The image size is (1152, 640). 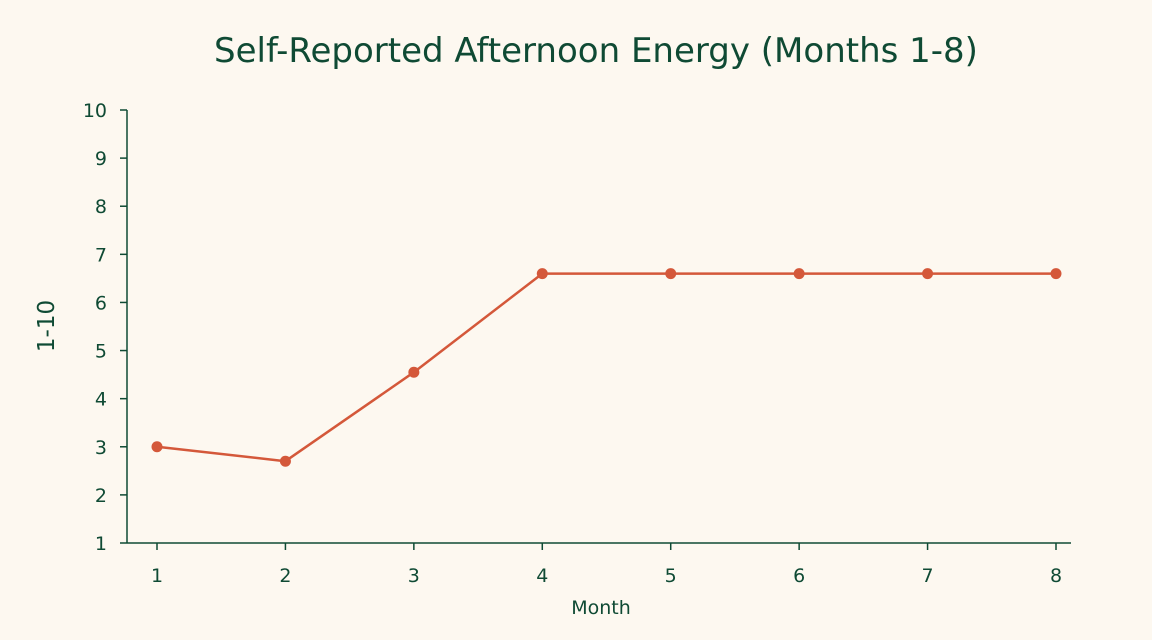 What do you see at coordinates (101, 400) in the screenshot?
I see `y-tick-label: 4` at bounding box center [101, 400].